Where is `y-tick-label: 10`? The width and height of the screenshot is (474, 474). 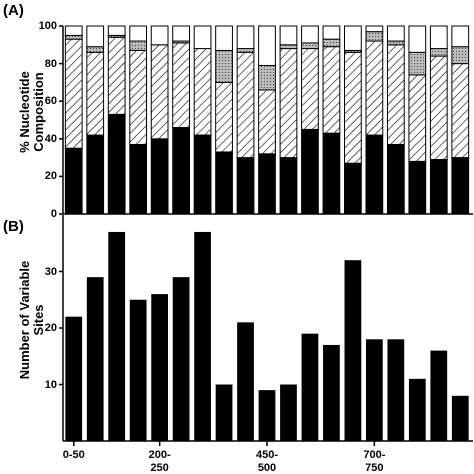
y-tick-label: 10 is located at coordinates (50, 384).